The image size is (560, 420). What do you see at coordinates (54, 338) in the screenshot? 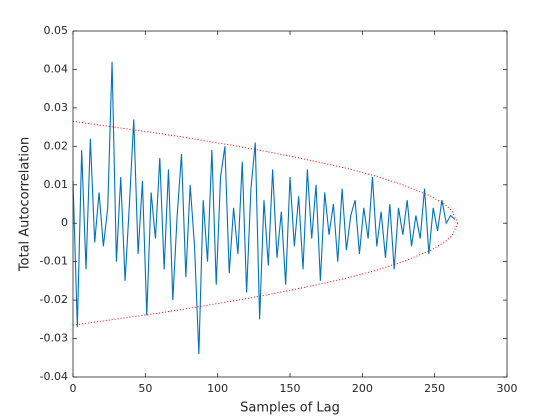
I see `y-tick-label: -0.03` at bounding box center [54, 338].